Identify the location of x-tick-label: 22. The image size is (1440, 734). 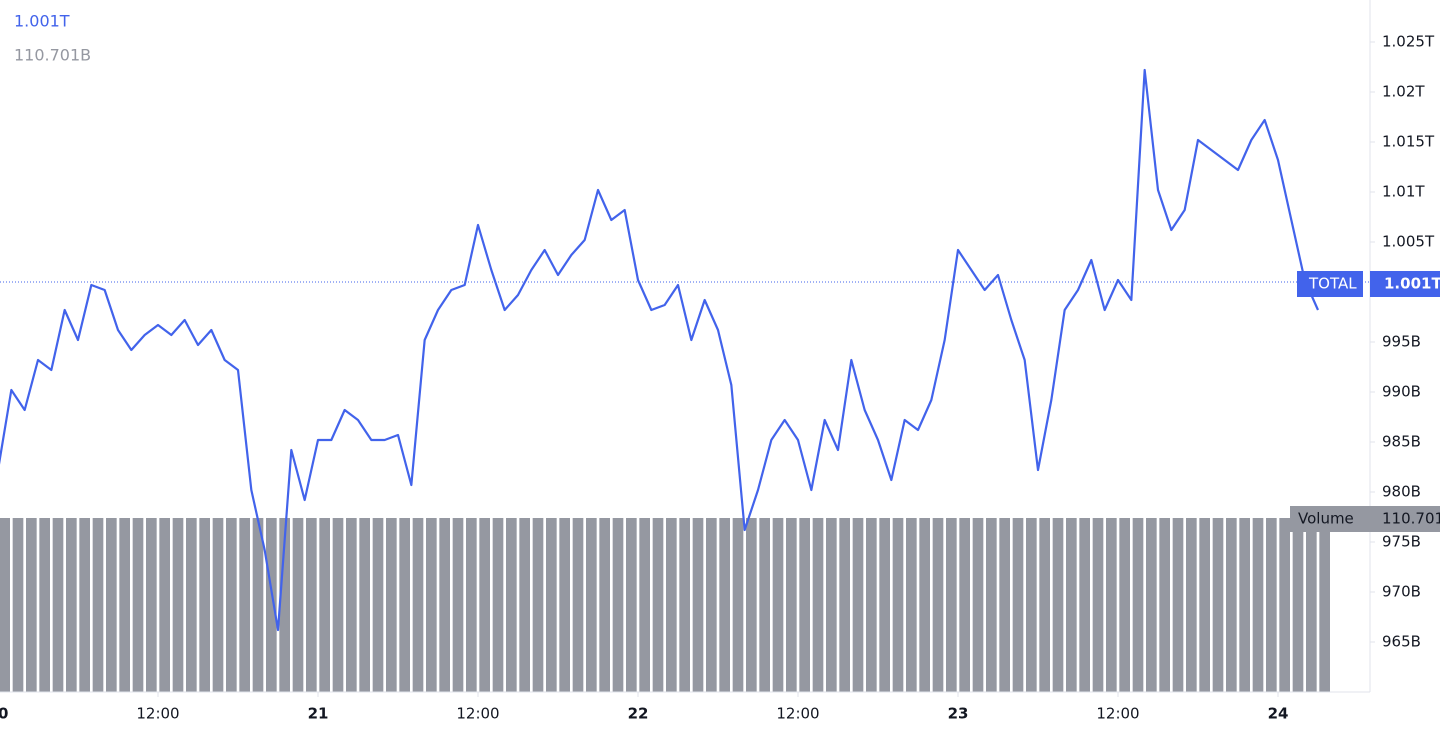
(638, 714).